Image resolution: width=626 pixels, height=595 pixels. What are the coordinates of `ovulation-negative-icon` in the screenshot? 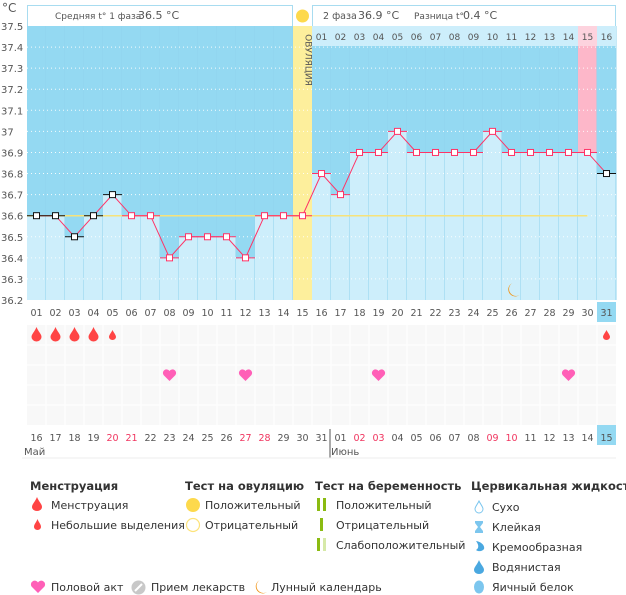 It's located at (193, 525).